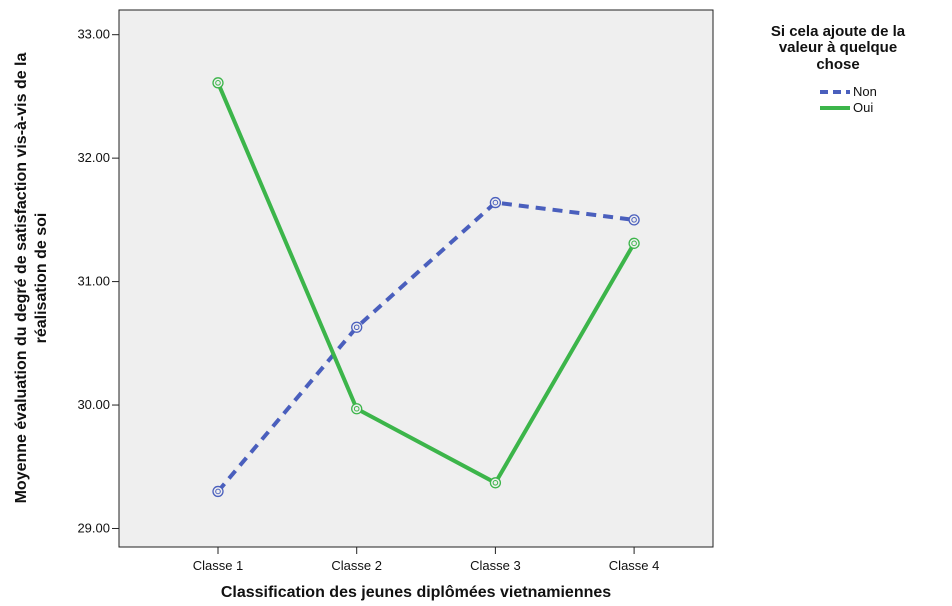 Image resolution: width=952 pixels, height=606 pixels. I want to click on y-tick-label: 29.00, so click(93, 527).